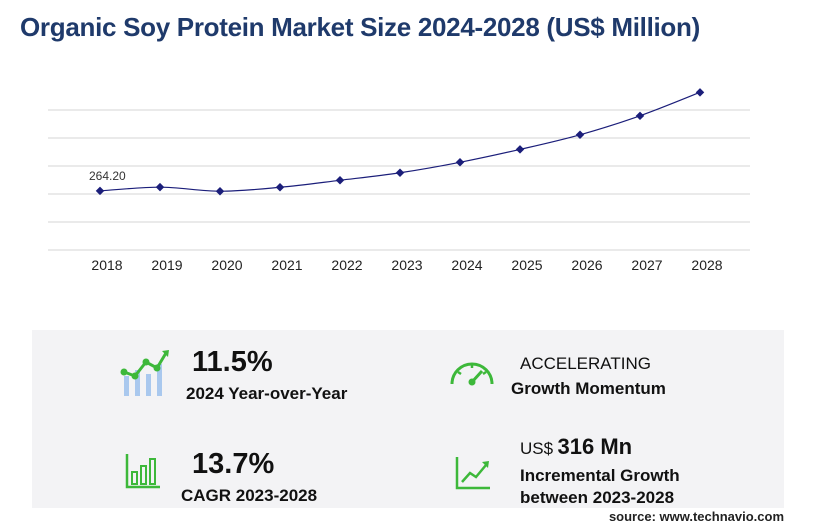 This screenshot has width=816, height=528. Describe the element at coordinates (267, 393) in the screenshot. I see `yoy-label: 2024 Year-over-Year` at that location.